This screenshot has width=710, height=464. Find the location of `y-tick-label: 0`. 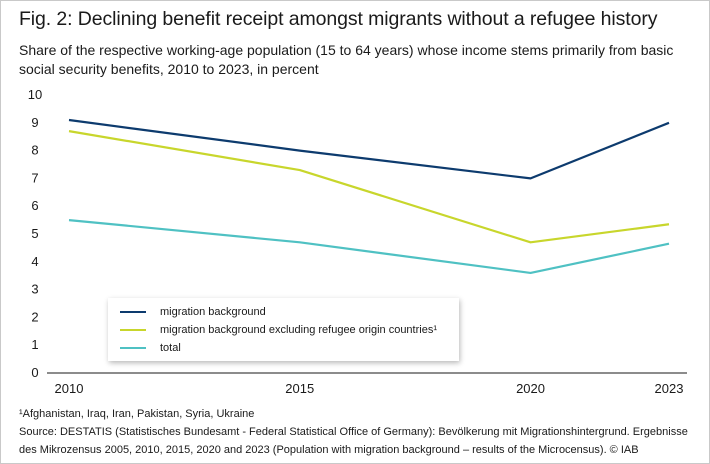

y-tick-label: 0 is located at coordinates (34, 372).